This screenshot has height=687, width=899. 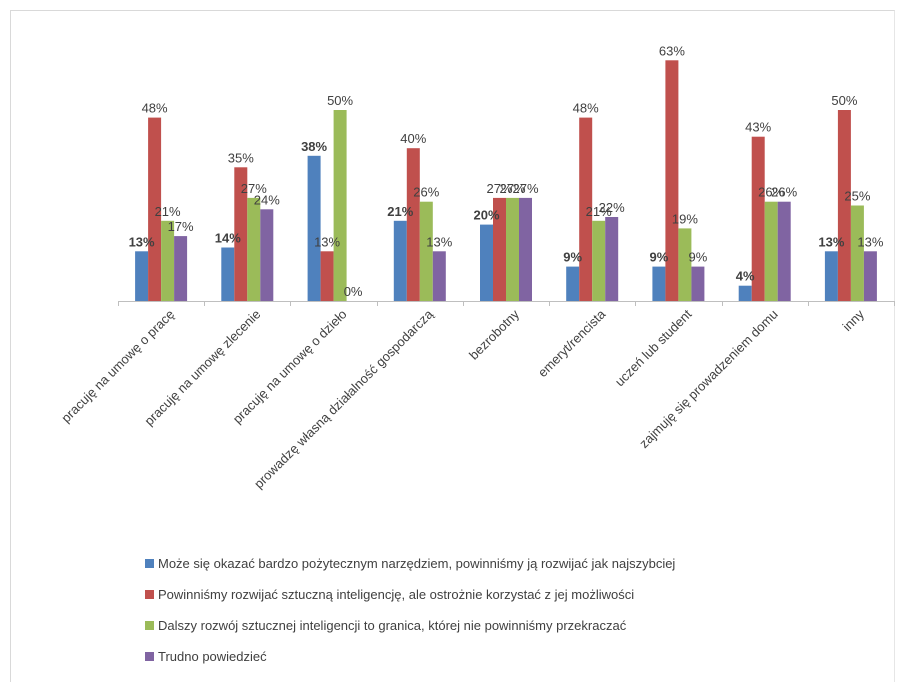 What do you see at coordinates (212, 656) in the screenshot?
I see `legend-label: Trudno powiedzieć` at bounding box center [212, 656].